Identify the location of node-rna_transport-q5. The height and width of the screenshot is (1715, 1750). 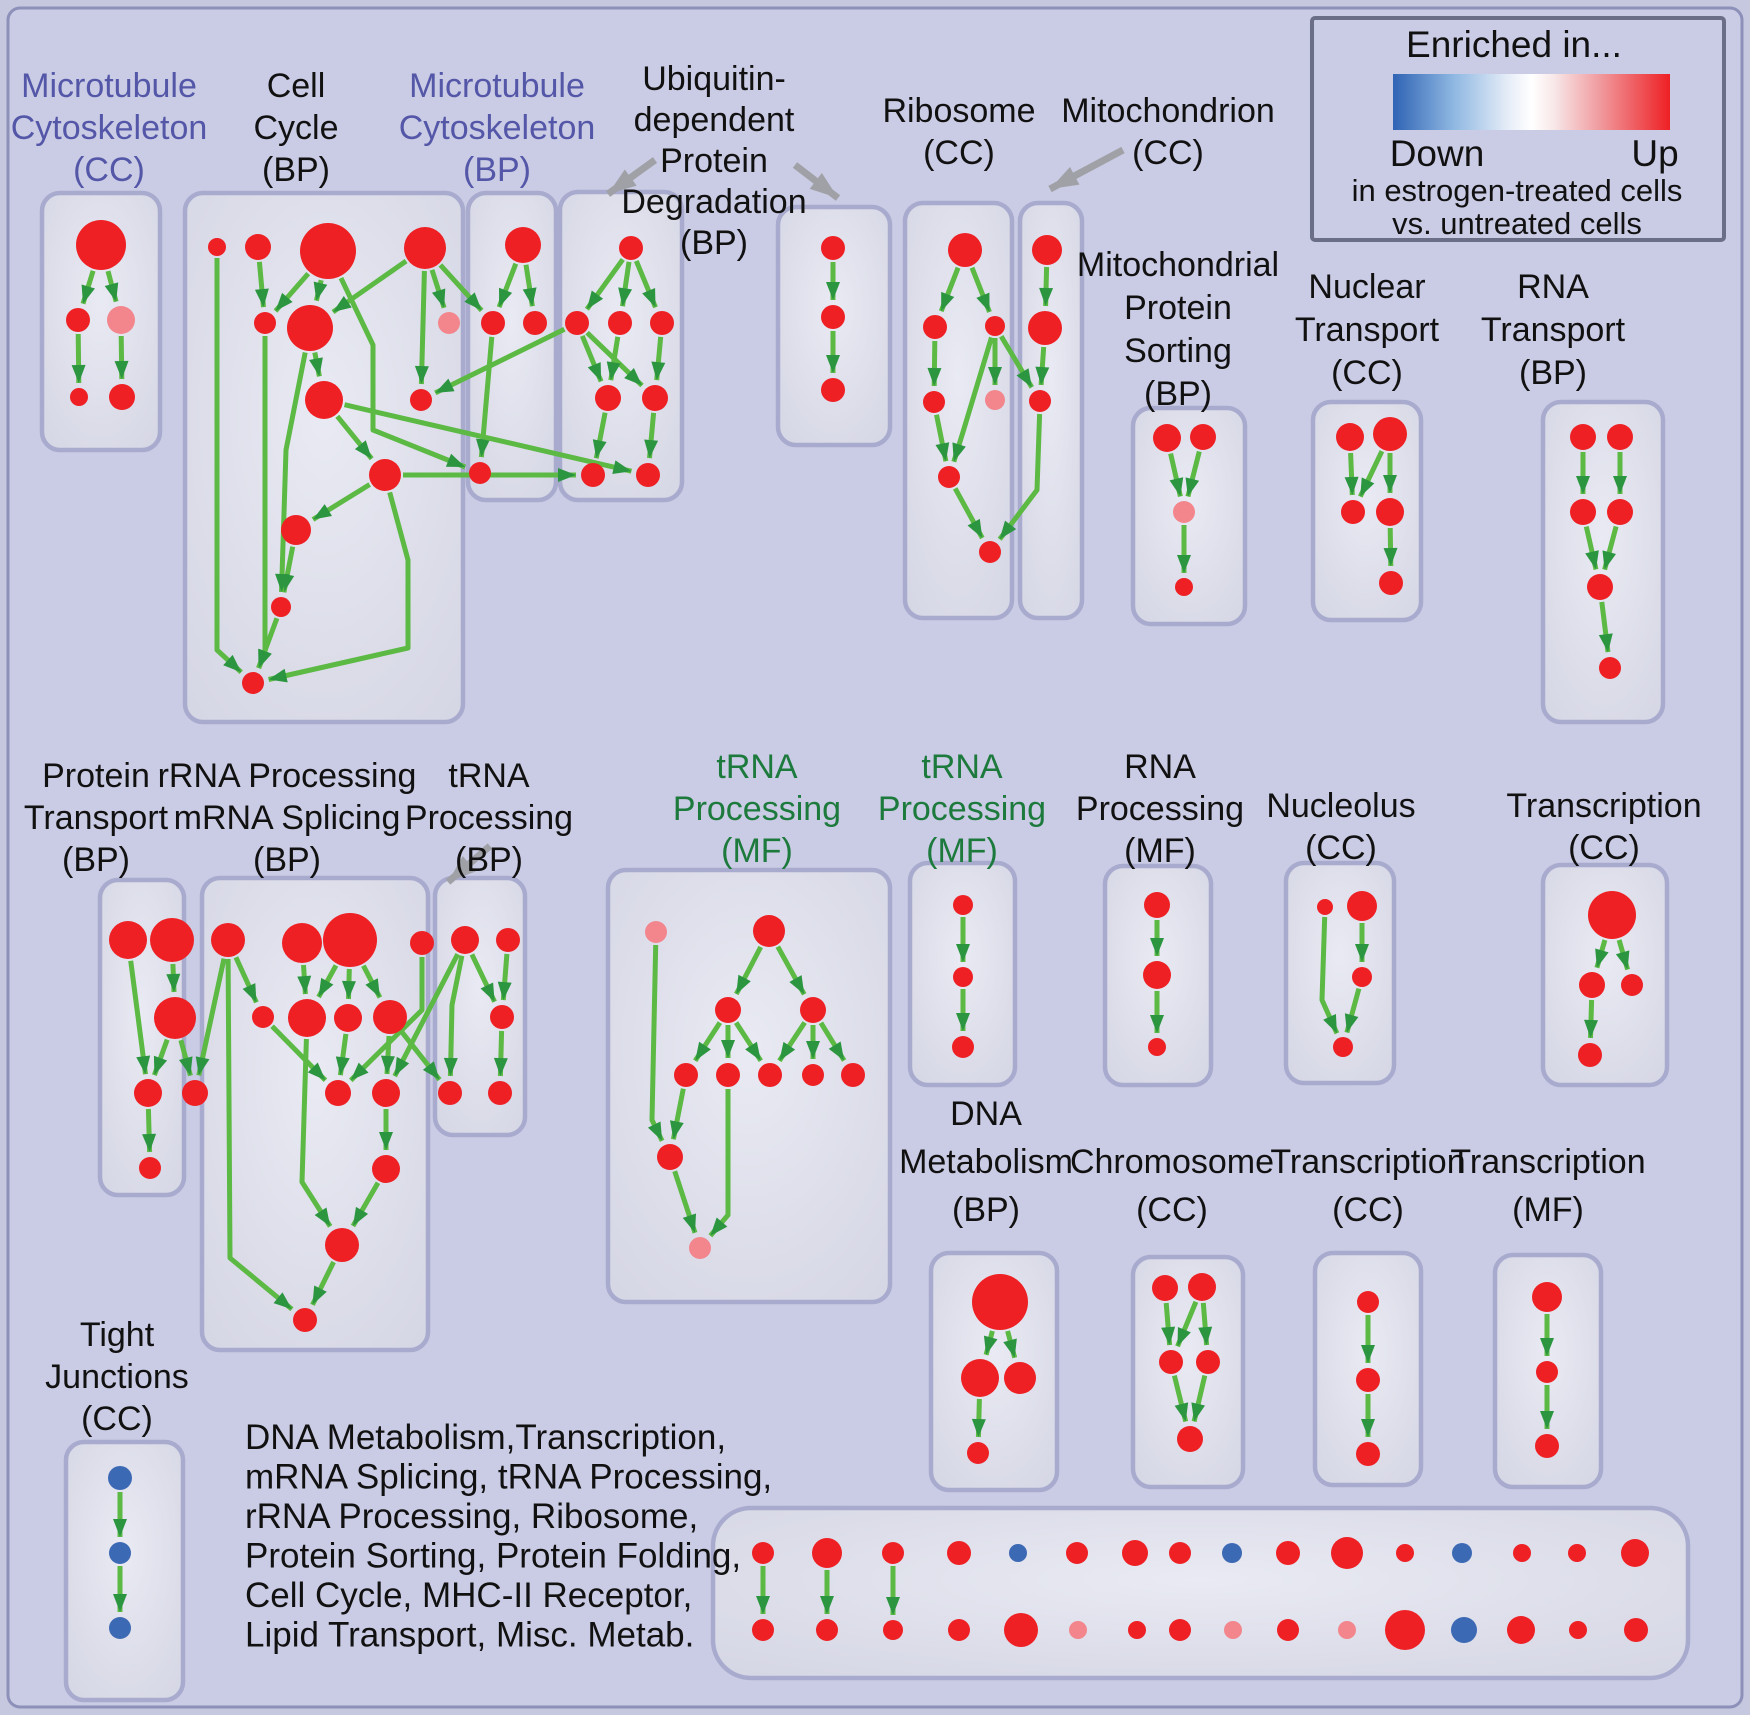
(1600, 587).